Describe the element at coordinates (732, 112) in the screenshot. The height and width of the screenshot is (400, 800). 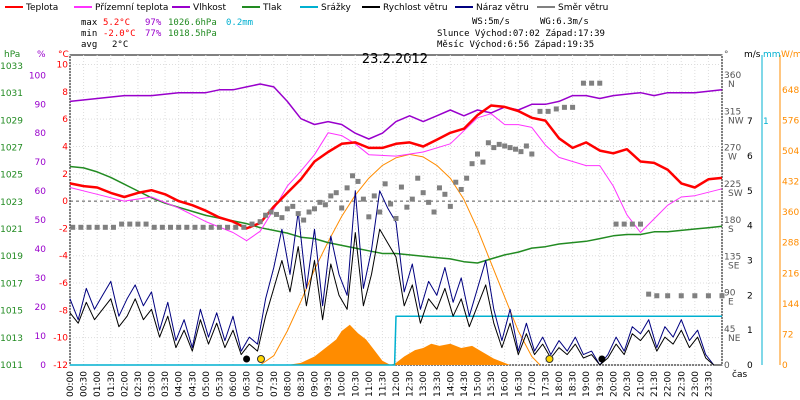
I see `deg-tick-1: 315` at that location.